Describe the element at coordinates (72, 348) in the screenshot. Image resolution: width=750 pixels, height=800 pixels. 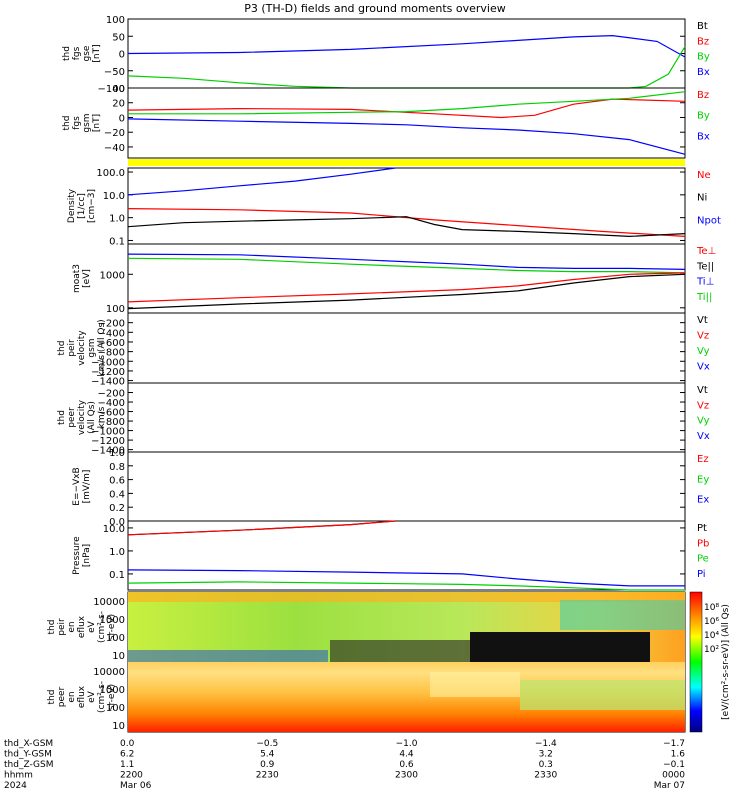
I see `peir_velocity-ylabel: peir` at that location.